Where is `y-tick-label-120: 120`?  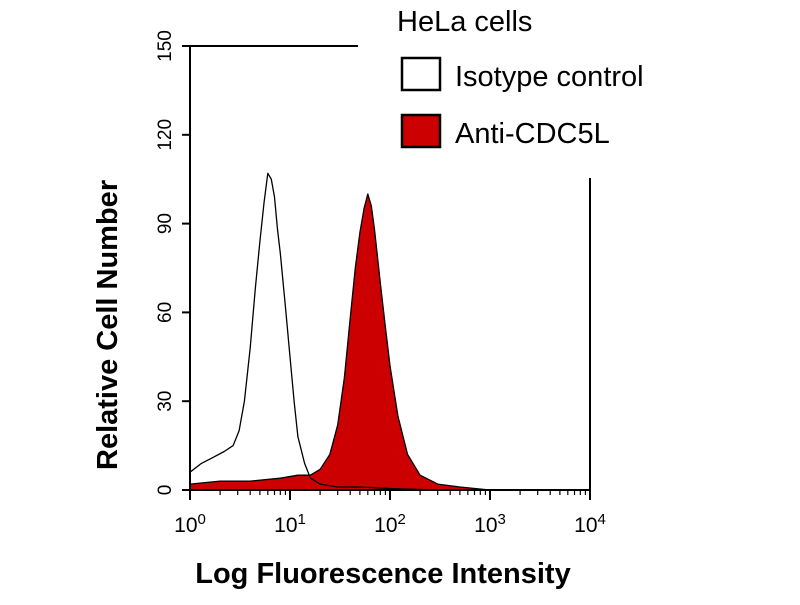
y-tick-label-120: 120 is located at coordinates (165, 135).